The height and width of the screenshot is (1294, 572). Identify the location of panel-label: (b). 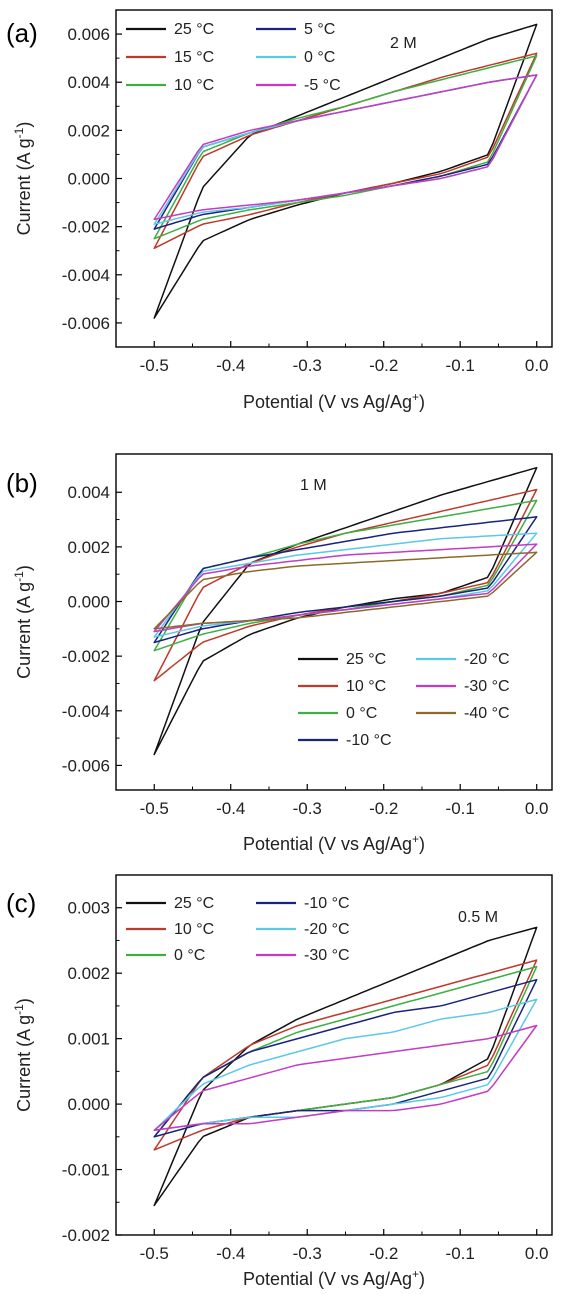
(22, 483).